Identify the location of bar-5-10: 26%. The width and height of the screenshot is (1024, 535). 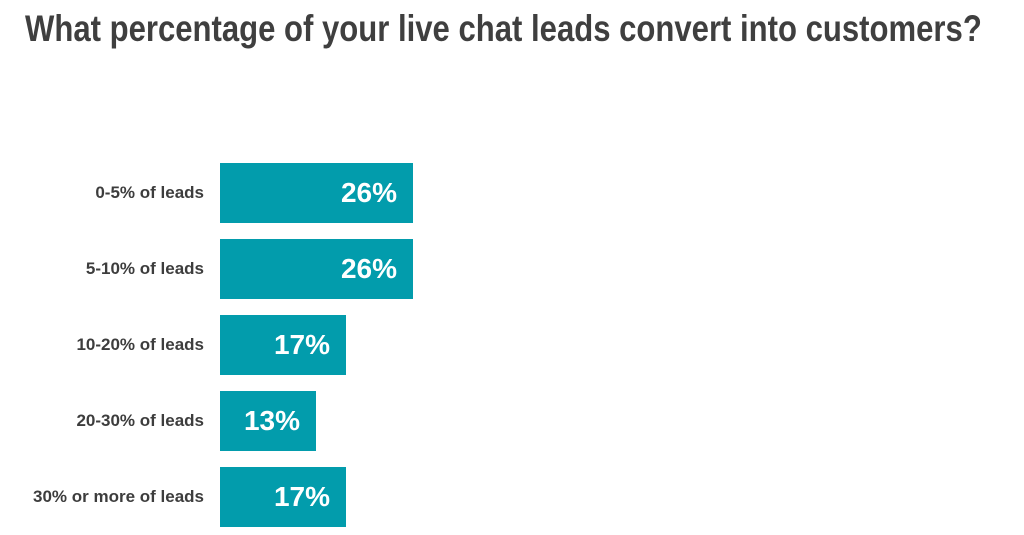
(316, 269).